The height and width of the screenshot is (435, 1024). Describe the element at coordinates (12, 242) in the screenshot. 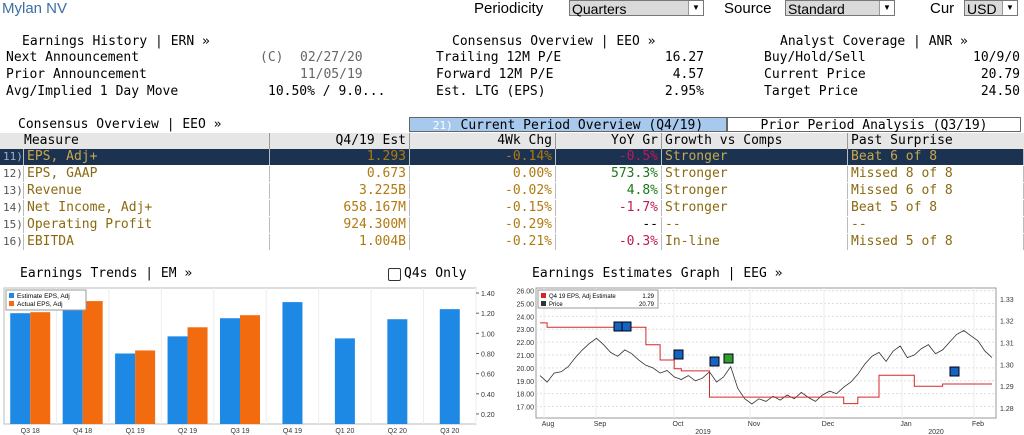

I see `row-index: 16)` at that location.